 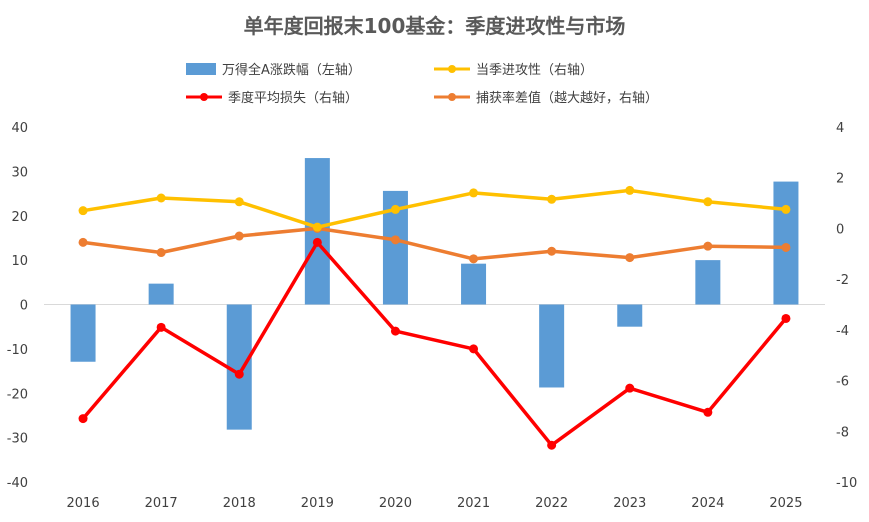 What do you see at coordinates (161, 327) in the screenshot?
I see `point-loss-2017` at bounding box center [161, 327].